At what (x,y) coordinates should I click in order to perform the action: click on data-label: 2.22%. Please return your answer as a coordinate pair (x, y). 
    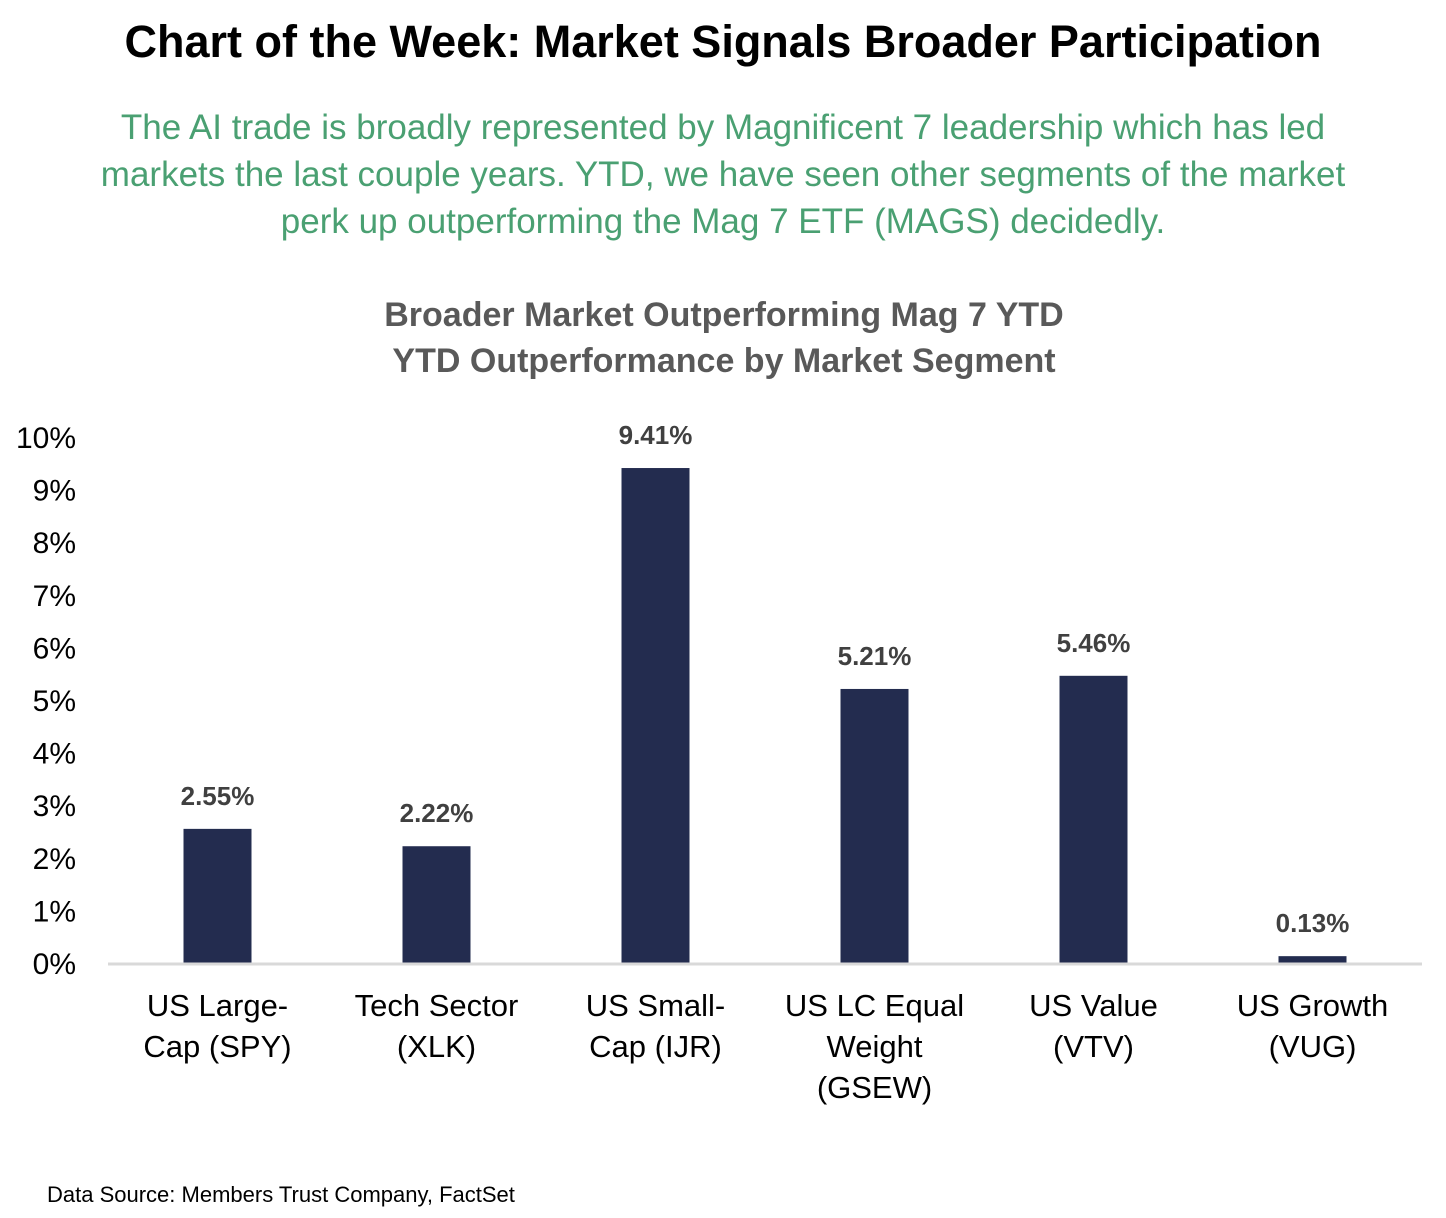
    Looking at the image, I should click on (437, 813).